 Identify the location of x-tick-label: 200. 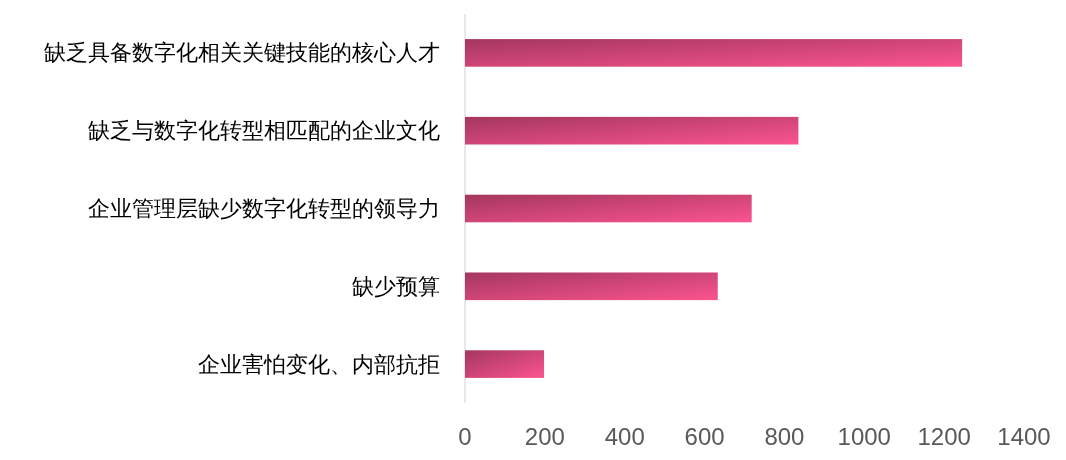
(544, 436).